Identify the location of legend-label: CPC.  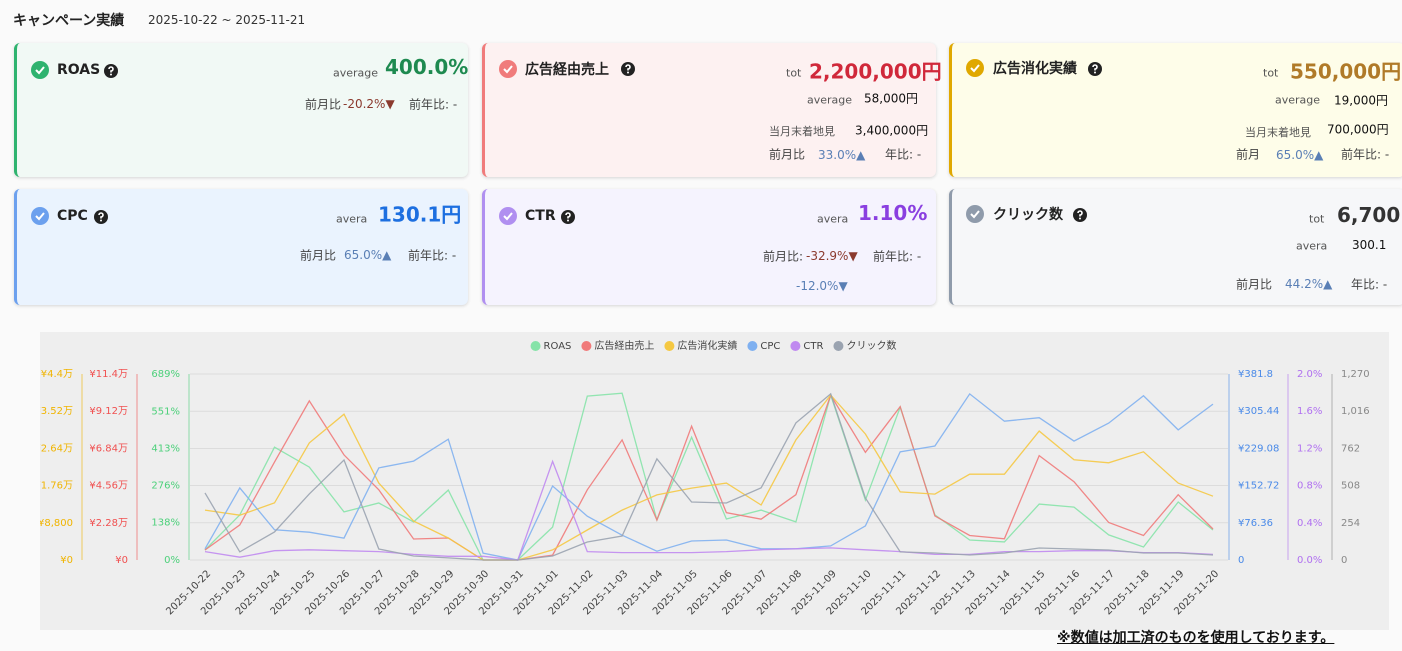
(770, 346).